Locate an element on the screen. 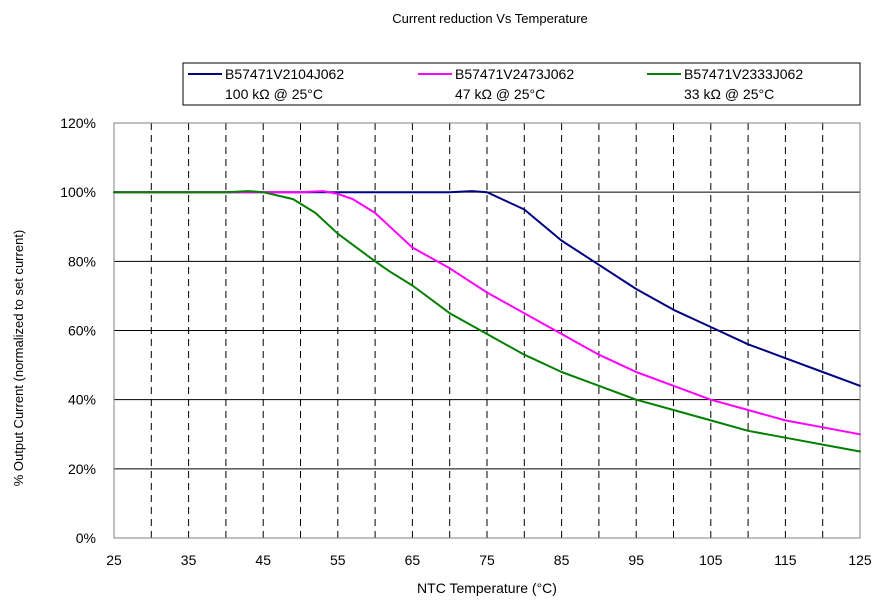 The height and width of the screenshot is (604, 888). x-tick-label: 125 is located at coordinates (860, 560).